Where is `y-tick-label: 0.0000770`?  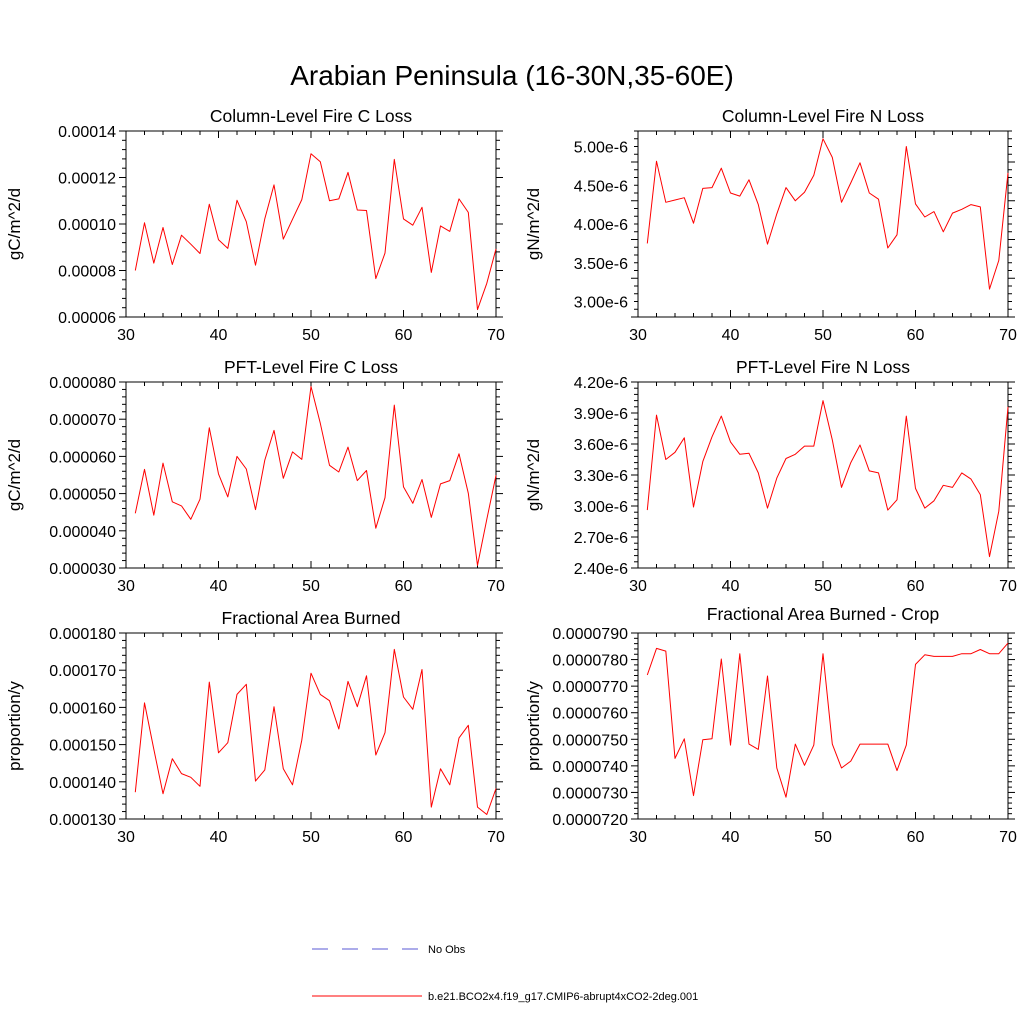
y-tick-label: 0.0000770 is located at coordinates (590, 687).